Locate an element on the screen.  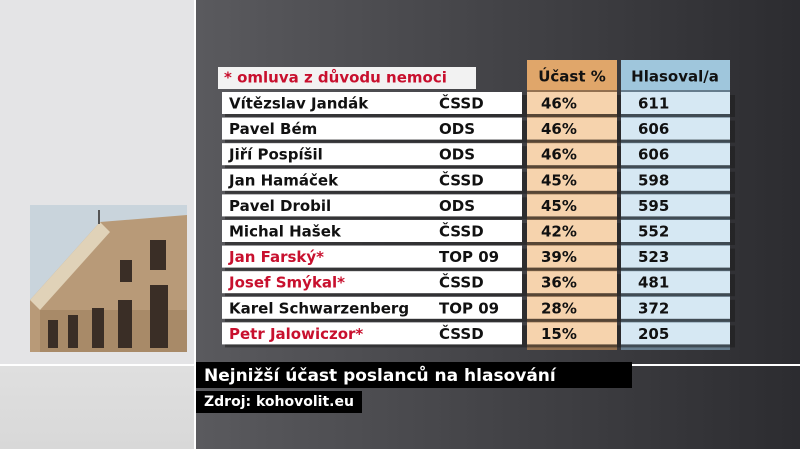
note-box is located at coordinates (347, 78).